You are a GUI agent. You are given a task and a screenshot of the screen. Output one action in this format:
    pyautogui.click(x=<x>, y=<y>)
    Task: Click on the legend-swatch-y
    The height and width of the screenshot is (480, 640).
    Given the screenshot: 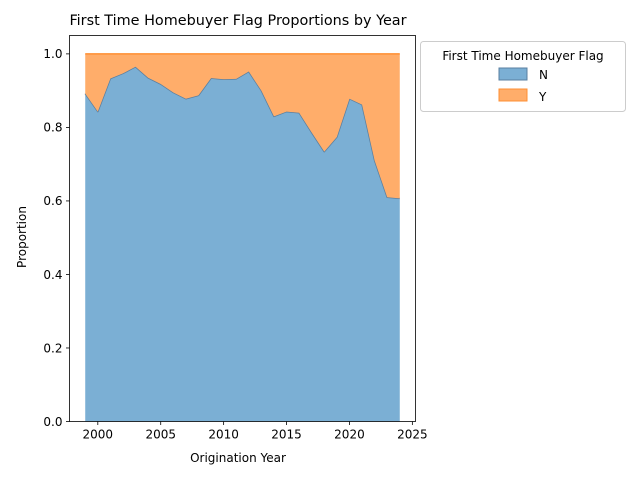 What is the action you would take?
    pyautogui.click(x=513, y=95)
    